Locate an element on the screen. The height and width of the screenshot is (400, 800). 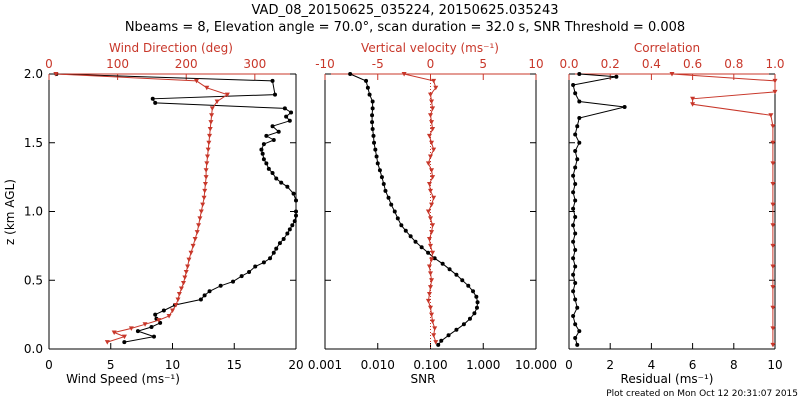
top-tick-label: 200 is located at coordinates (186, 64).